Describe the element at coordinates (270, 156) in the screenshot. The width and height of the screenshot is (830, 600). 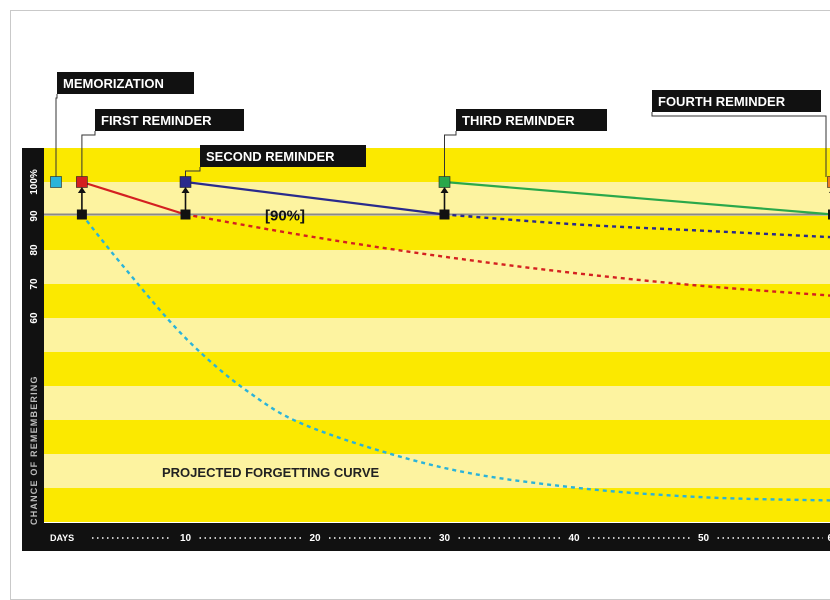
I see `callout-label: SECOND REMINDER` at that location.